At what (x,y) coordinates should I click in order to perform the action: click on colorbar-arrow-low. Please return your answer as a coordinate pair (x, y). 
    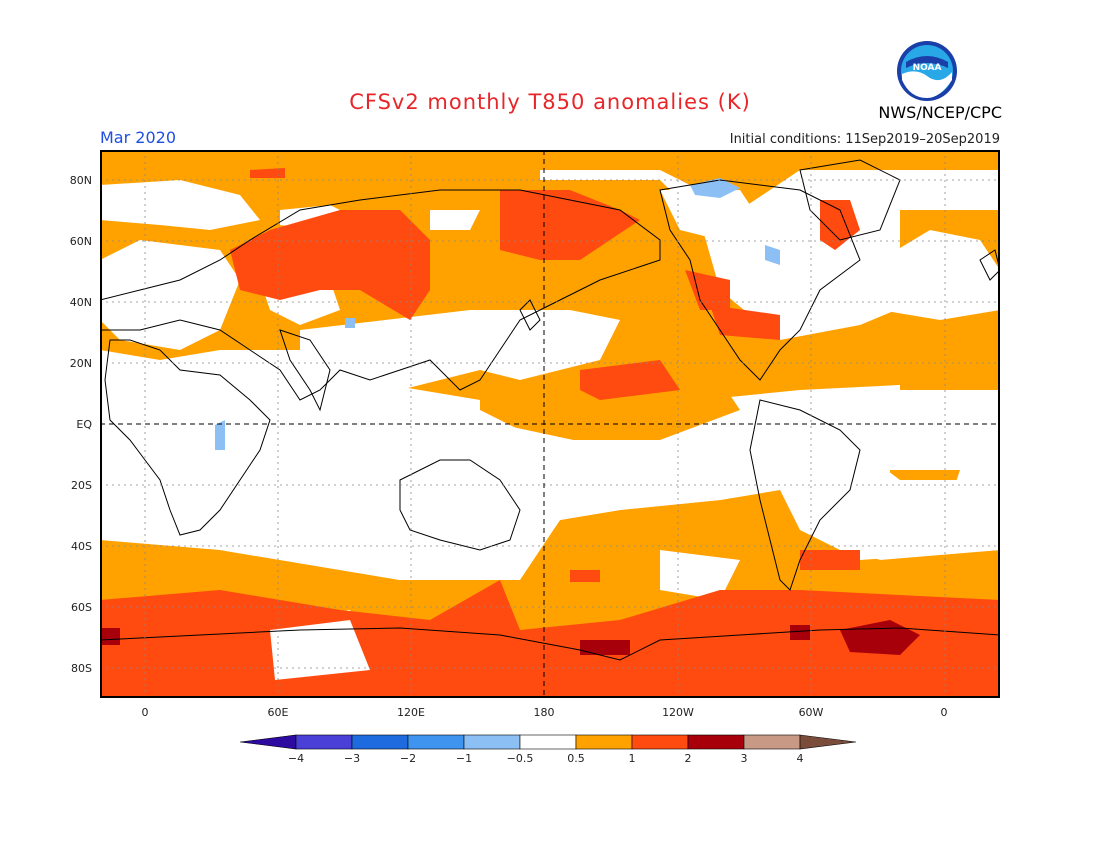
    Looking at the image, I should click on (268, 742).